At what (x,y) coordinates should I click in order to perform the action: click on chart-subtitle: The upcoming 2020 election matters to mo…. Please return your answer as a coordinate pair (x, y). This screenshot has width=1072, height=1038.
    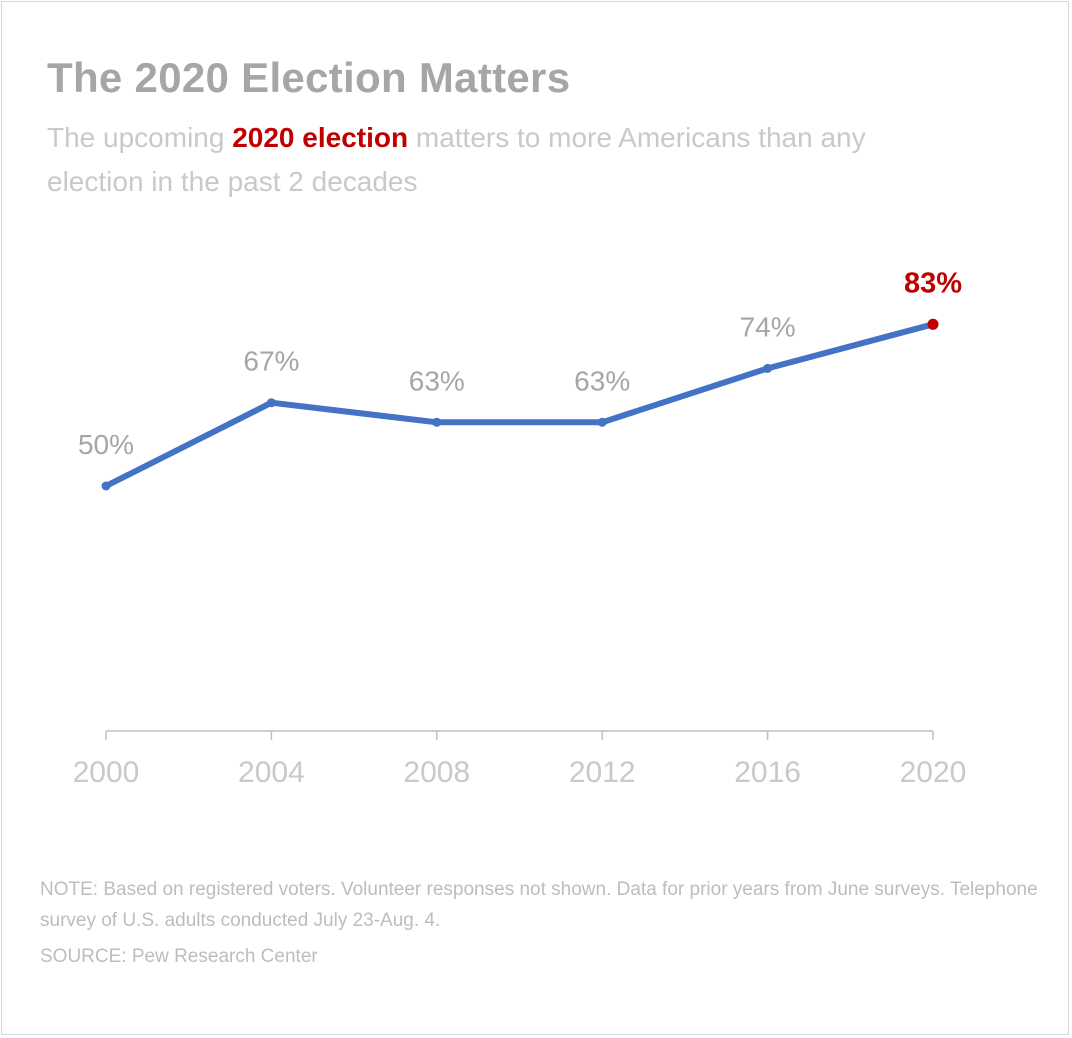
    Looking at the image, I should click on (487, 160).